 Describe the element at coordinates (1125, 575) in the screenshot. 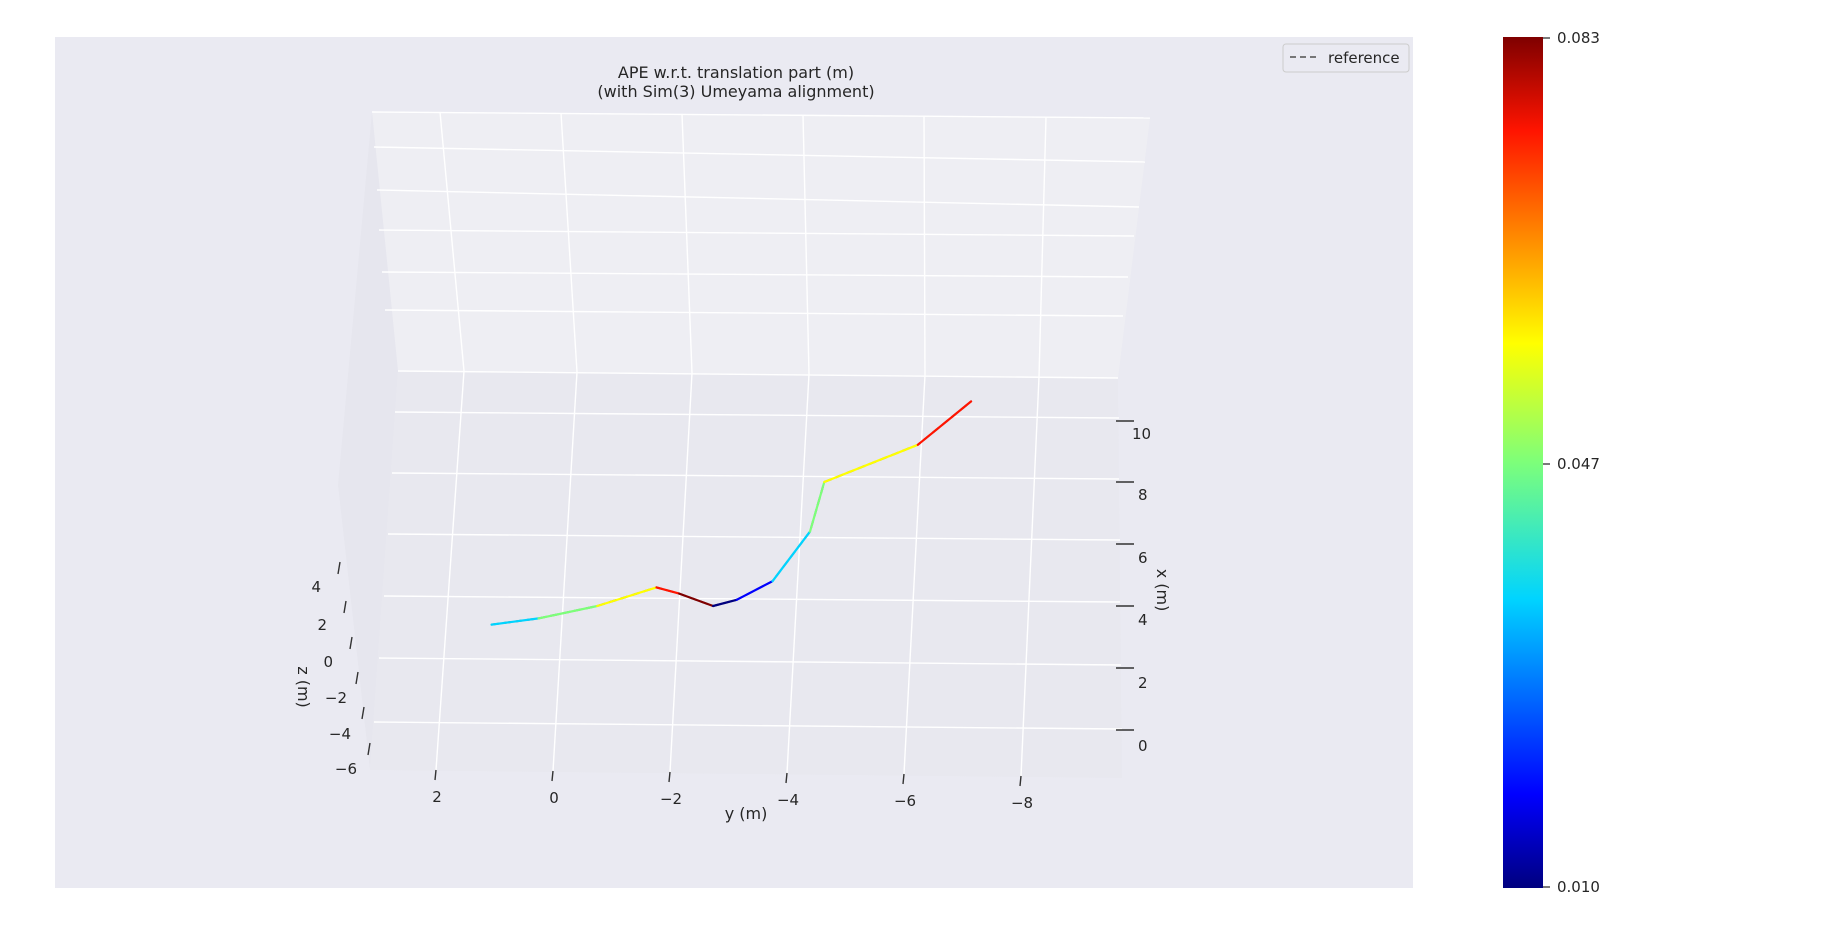

I see `x-axis-ticks` at that location.